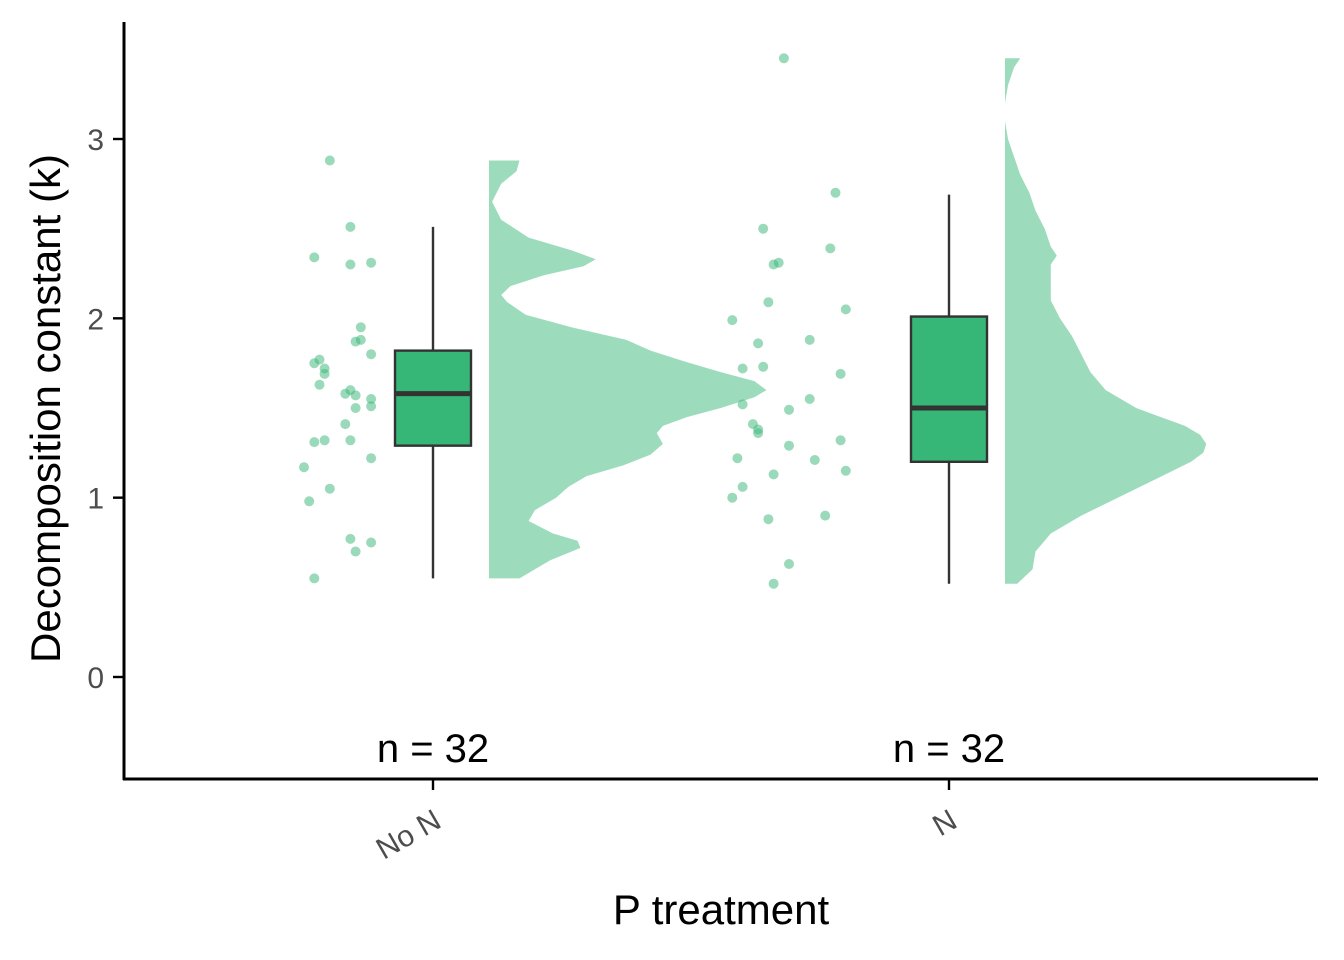 The height and width of the screenshot is (960, 1344). I want to click on y-tick-label-1: 1, so click(95, 499).